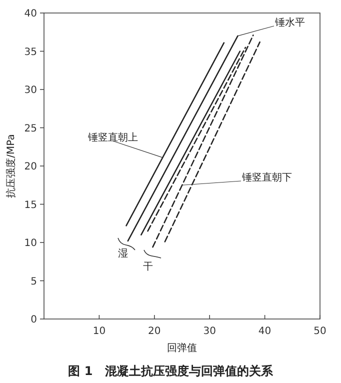  I want to click on x-tick-label: 50, so click(320, 331).